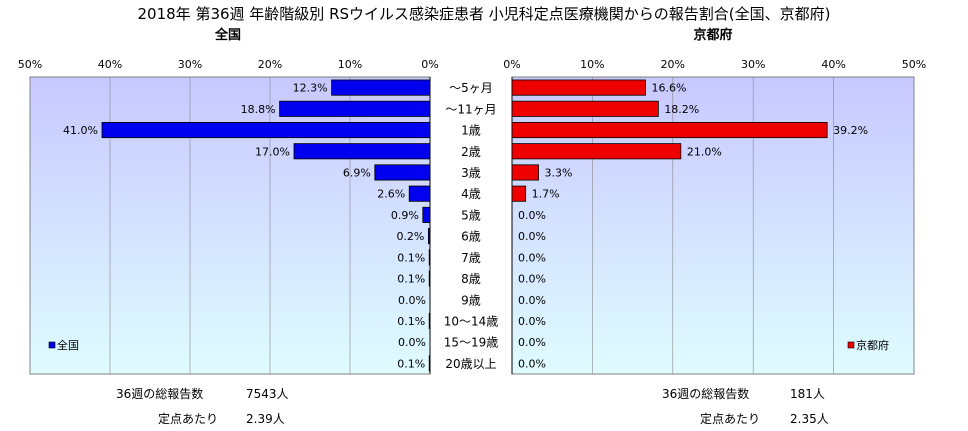  I want to click on category-label: ～5ヶ月, so click(471, 88).